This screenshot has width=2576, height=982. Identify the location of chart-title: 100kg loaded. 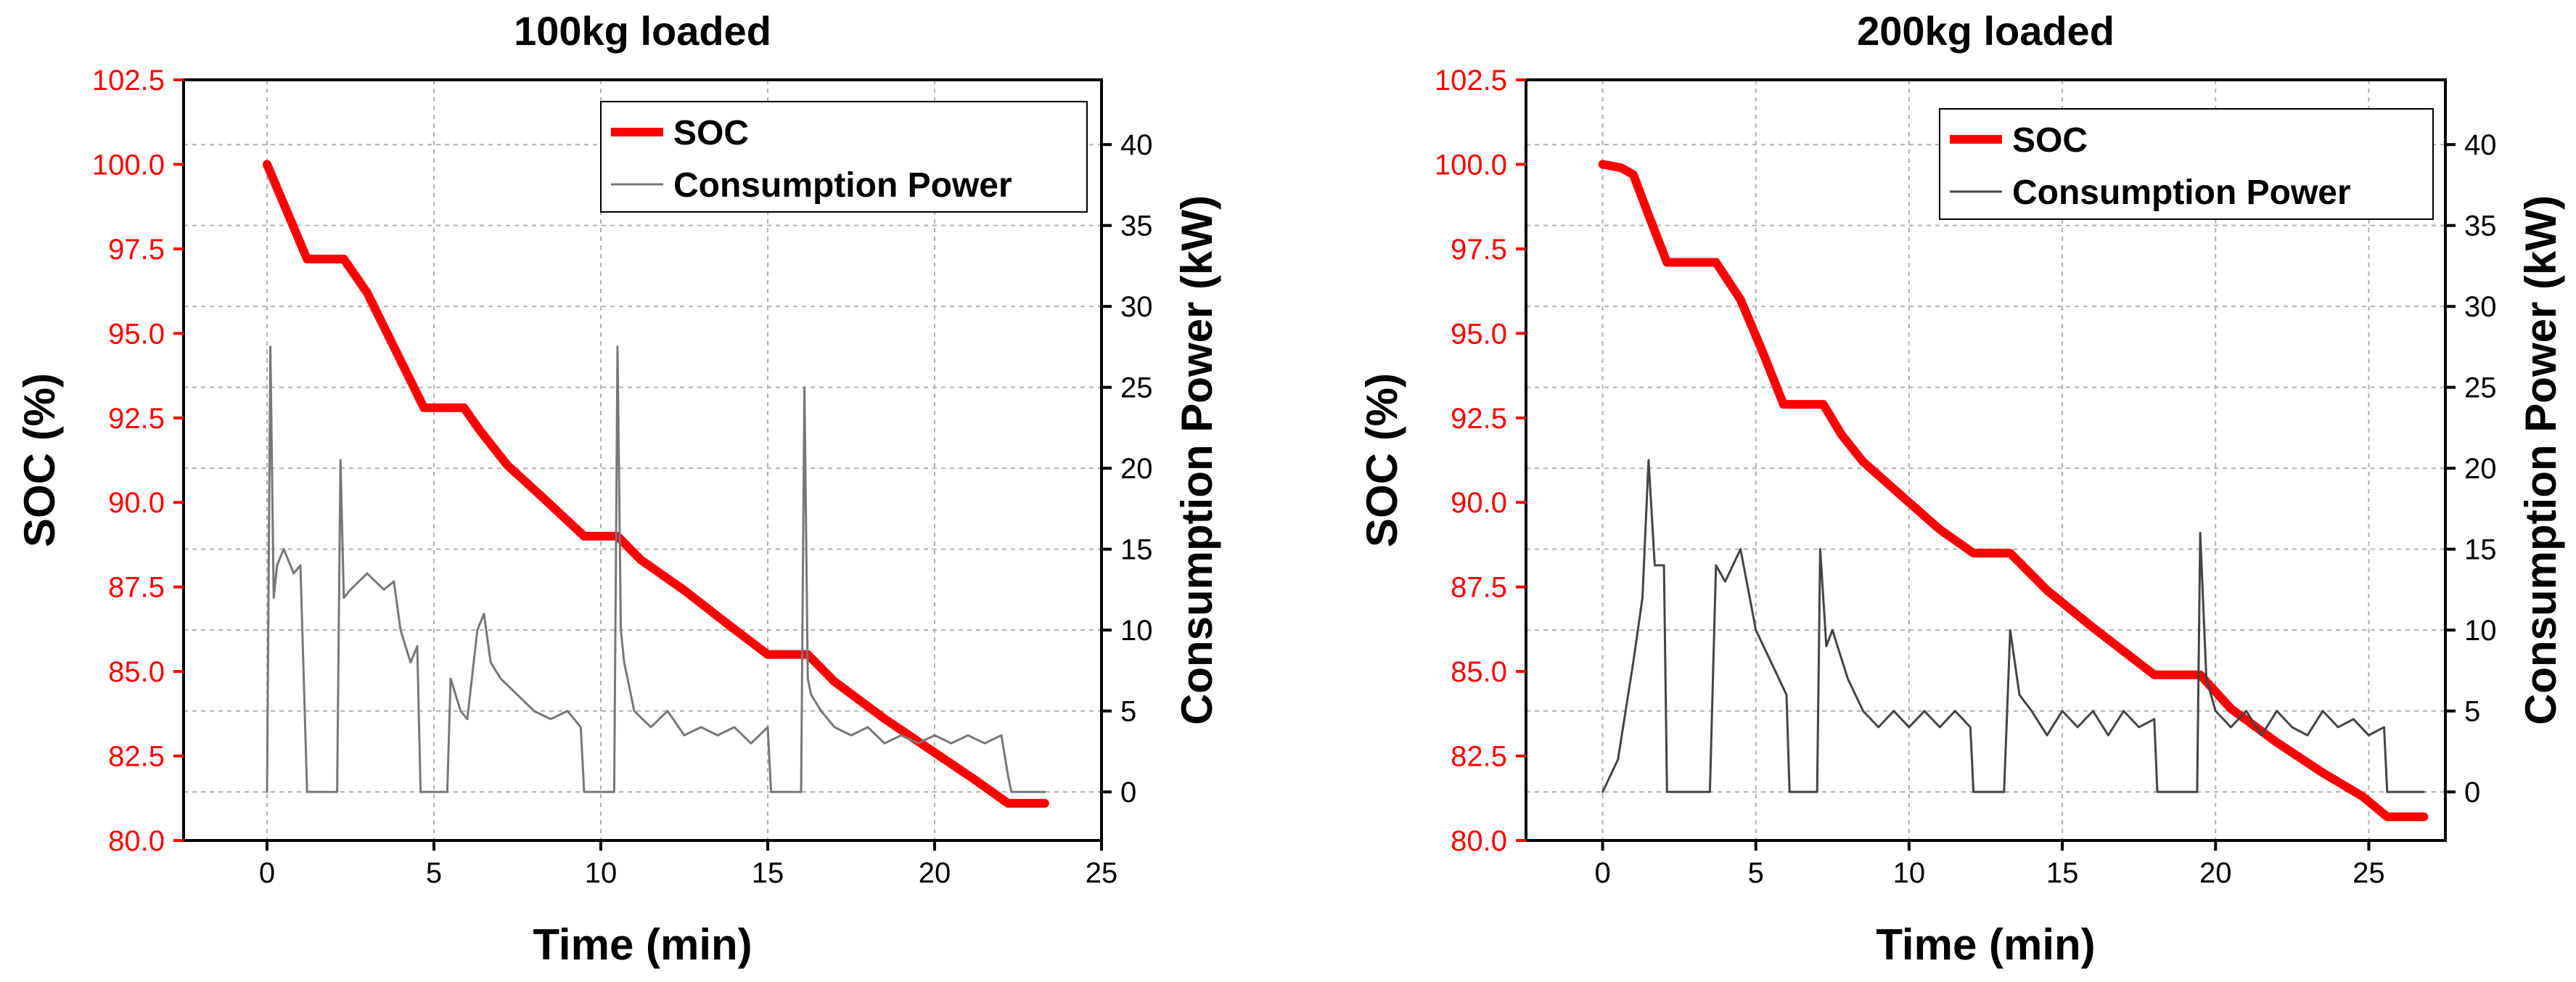
(642, 31).